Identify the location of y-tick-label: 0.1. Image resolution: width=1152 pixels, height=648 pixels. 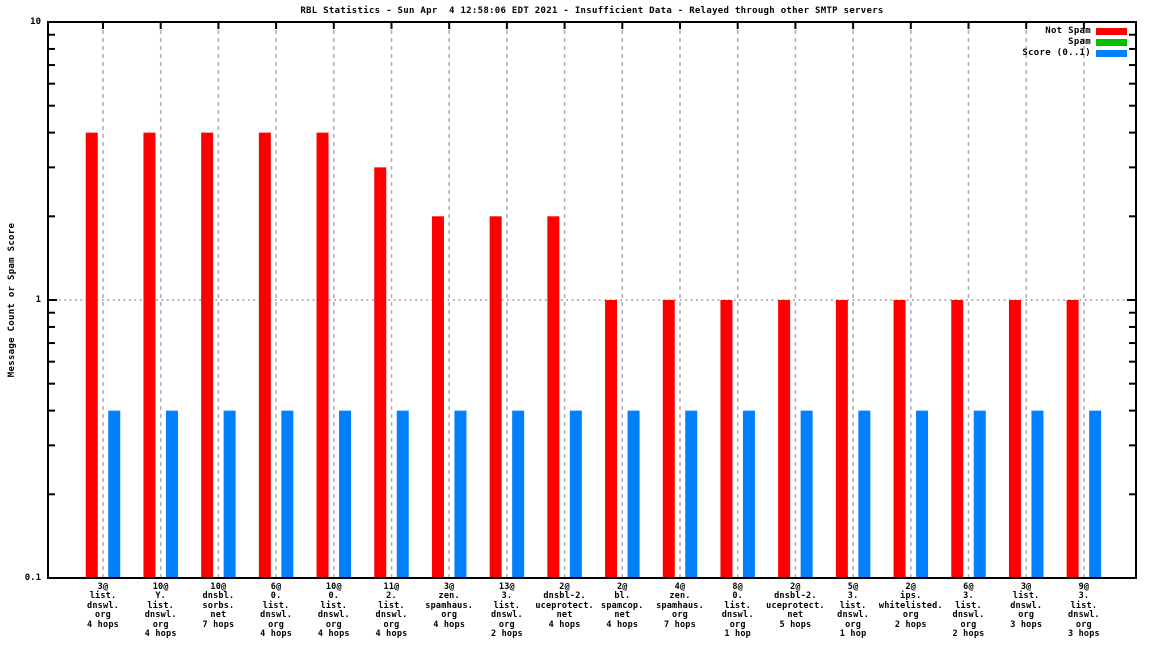
(32, 578).